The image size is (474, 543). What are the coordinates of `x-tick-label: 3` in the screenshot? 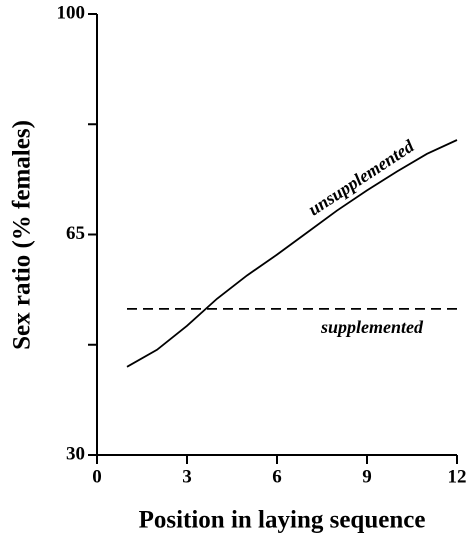 It's located at (187, 476).